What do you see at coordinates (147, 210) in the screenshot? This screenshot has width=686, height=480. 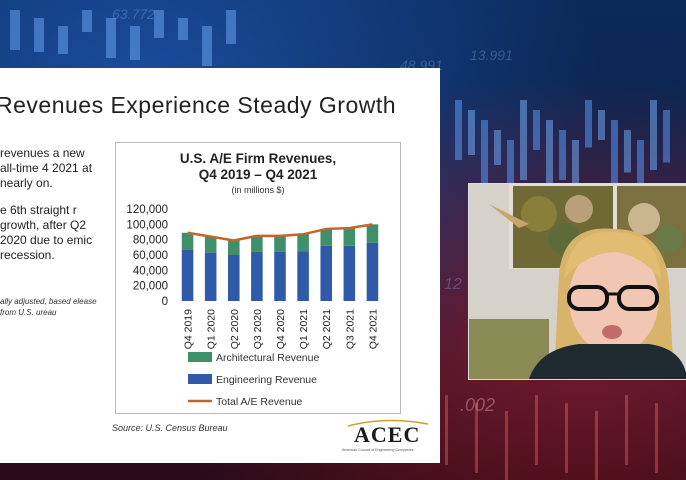 I see `y-tick-label: 120,000` at bounding box center [147, 210].